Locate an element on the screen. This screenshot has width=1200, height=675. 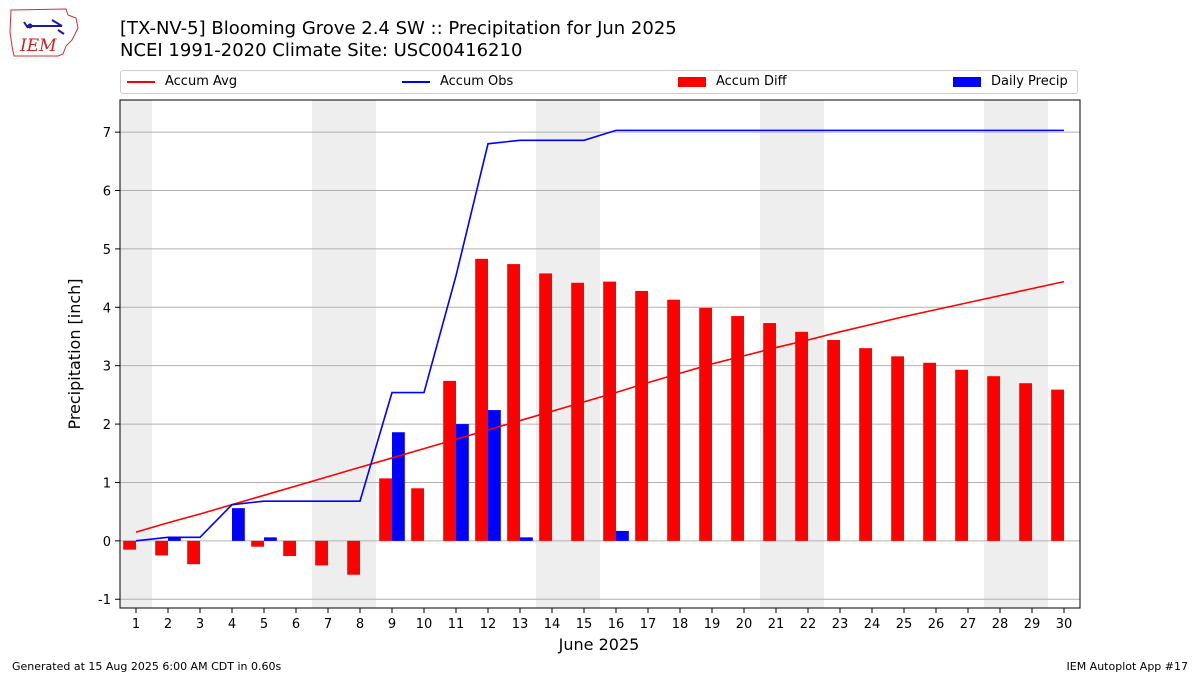
x-tick-label: 19 is located at coordinates (712, 624).